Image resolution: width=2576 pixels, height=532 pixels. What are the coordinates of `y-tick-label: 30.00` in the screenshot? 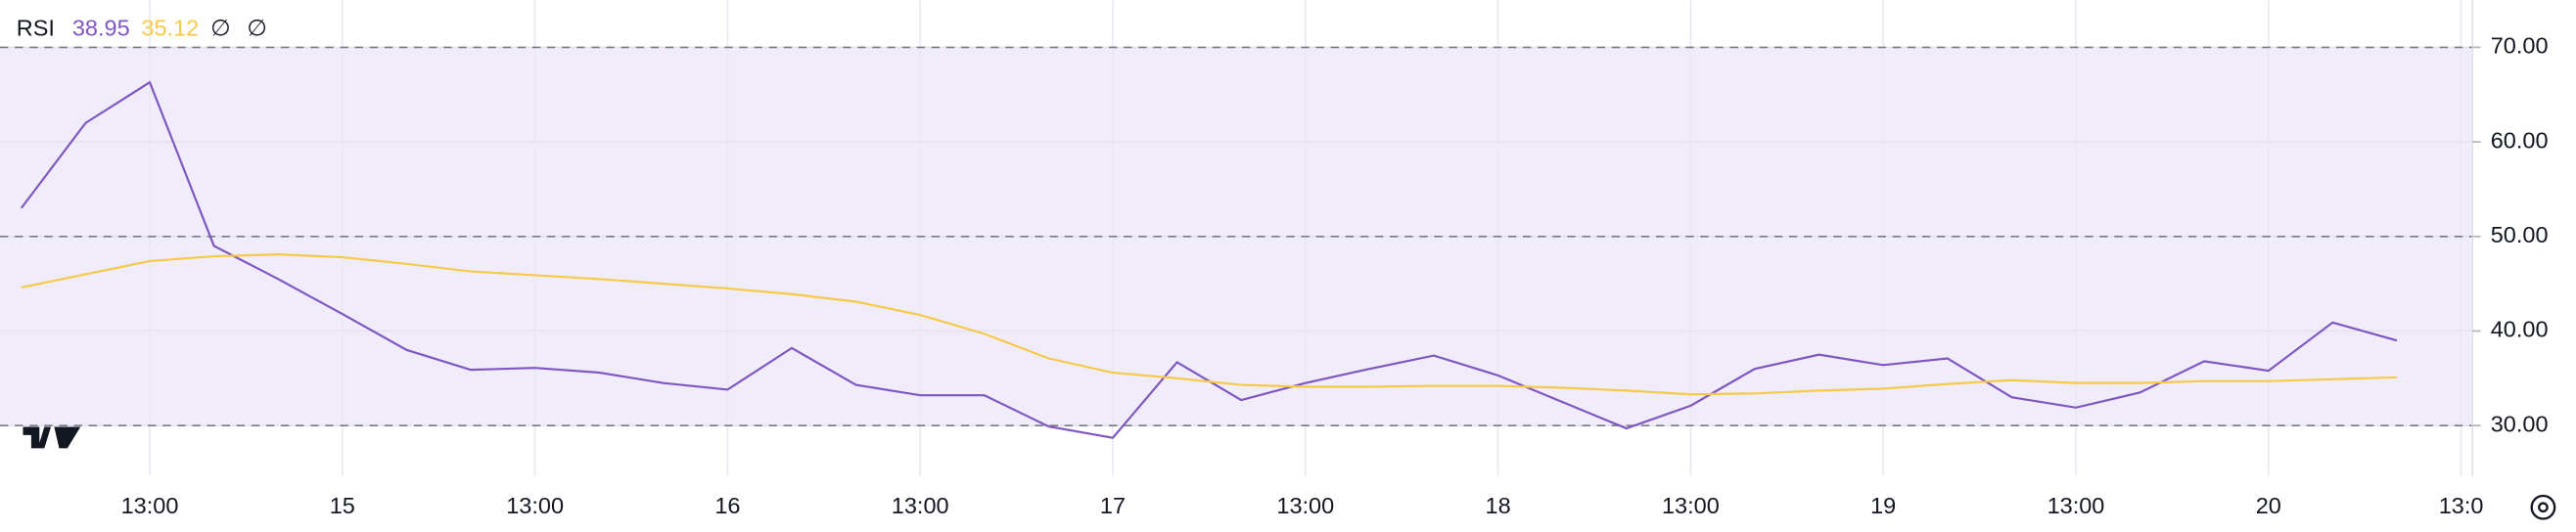 It's located at (2520, 423).